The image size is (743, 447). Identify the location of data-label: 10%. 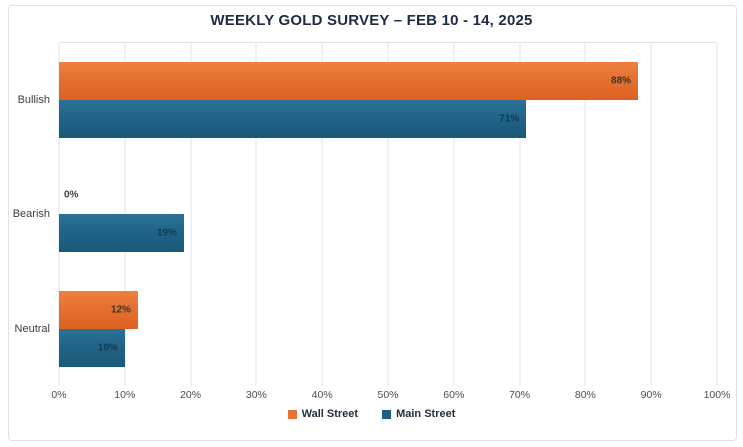
(107, 348).